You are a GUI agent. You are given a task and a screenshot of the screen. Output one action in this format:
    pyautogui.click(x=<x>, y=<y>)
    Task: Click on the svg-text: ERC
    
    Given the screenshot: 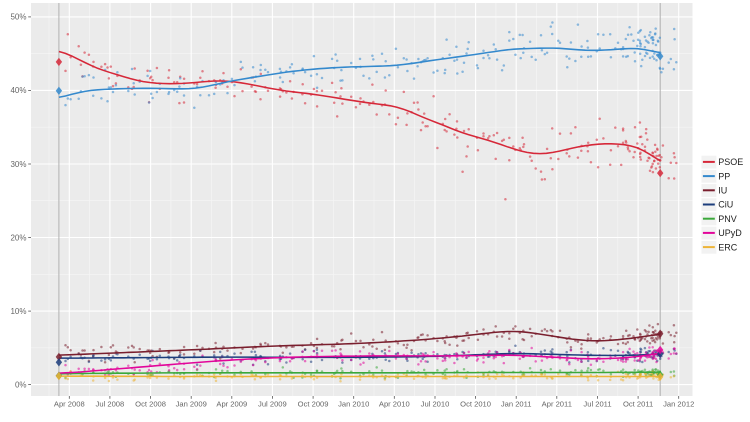 What is the action you would take?
    pyautogui.click(x=728, y=247)
    